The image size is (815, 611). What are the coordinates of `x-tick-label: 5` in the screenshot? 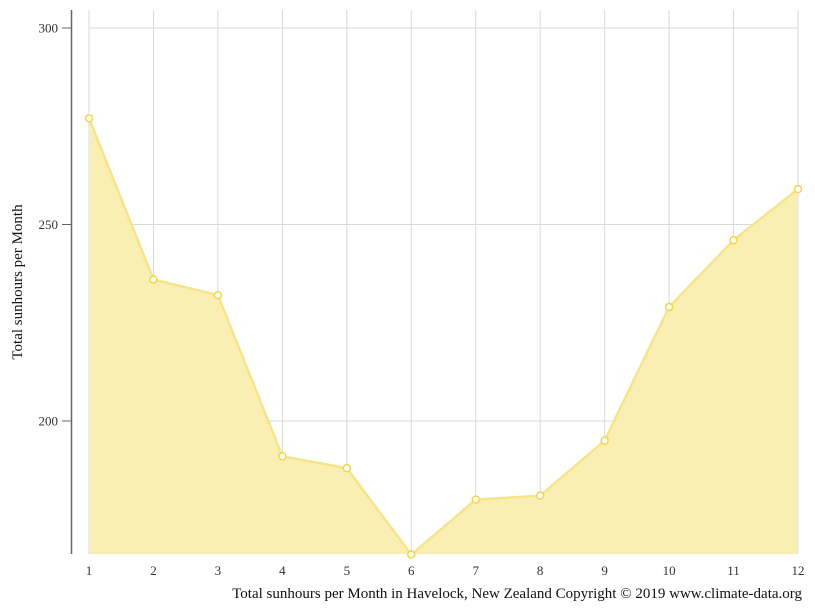 It's located at (347, 570).